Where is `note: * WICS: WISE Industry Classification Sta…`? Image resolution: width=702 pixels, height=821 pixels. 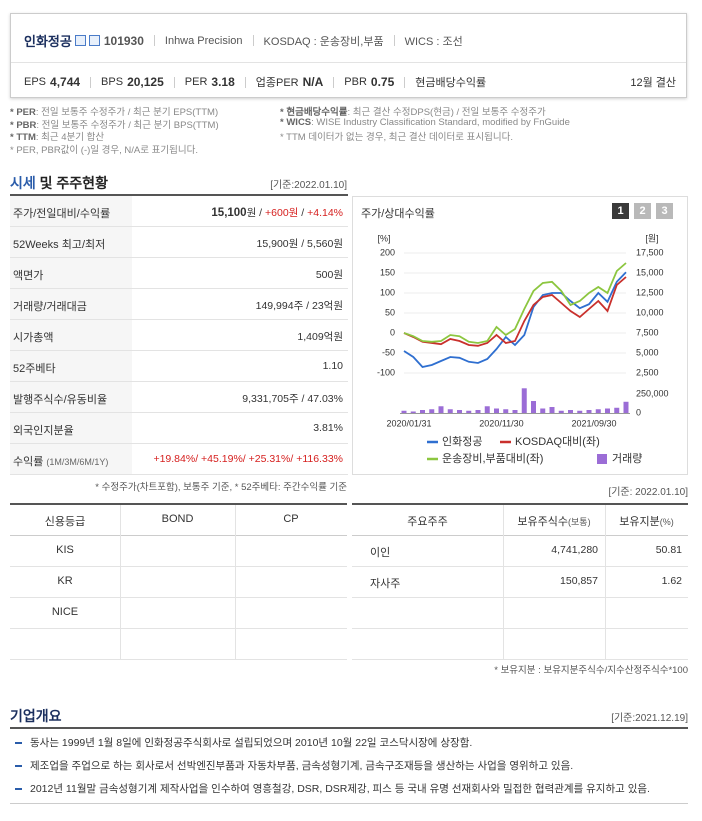
note: * WICS: WISE Industry Classification Sta… is located at coordinates (425, 122).